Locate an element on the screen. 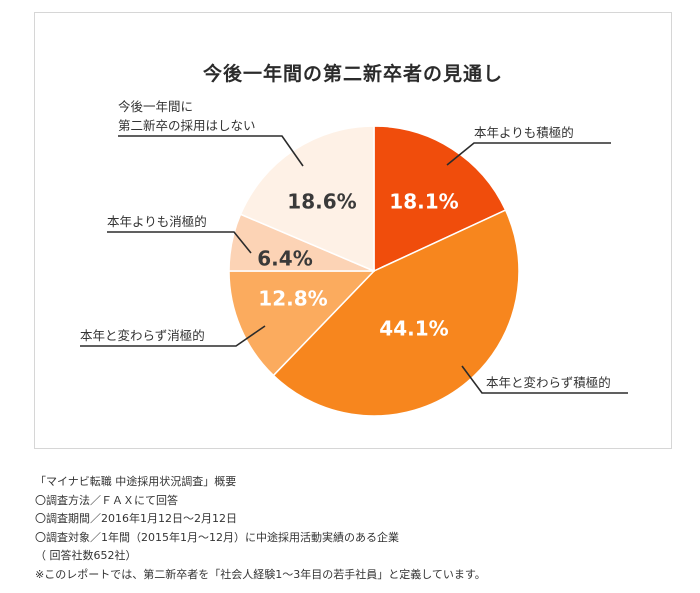 Image resolution: width=700 pixels, height=593 pixels. note-line: 〇調査期間／2016年1月12日～2月12日 is located at coordinates (136, 519).